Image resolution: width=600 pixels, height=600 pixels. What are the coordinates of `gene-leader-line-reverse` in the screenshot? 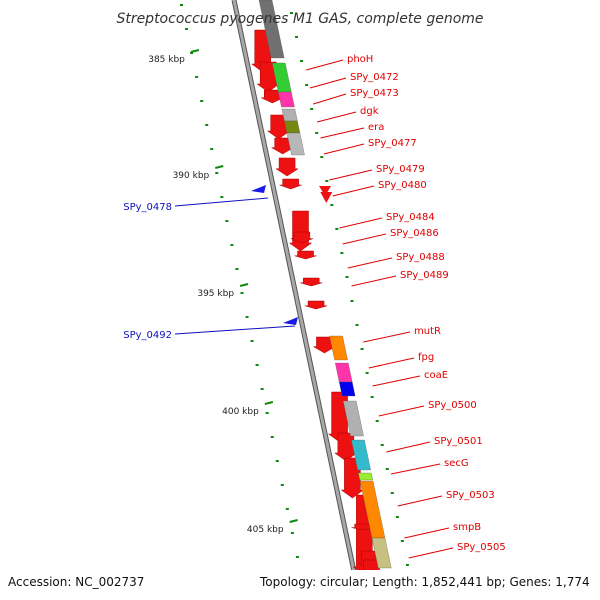 It's located at (221, 202).